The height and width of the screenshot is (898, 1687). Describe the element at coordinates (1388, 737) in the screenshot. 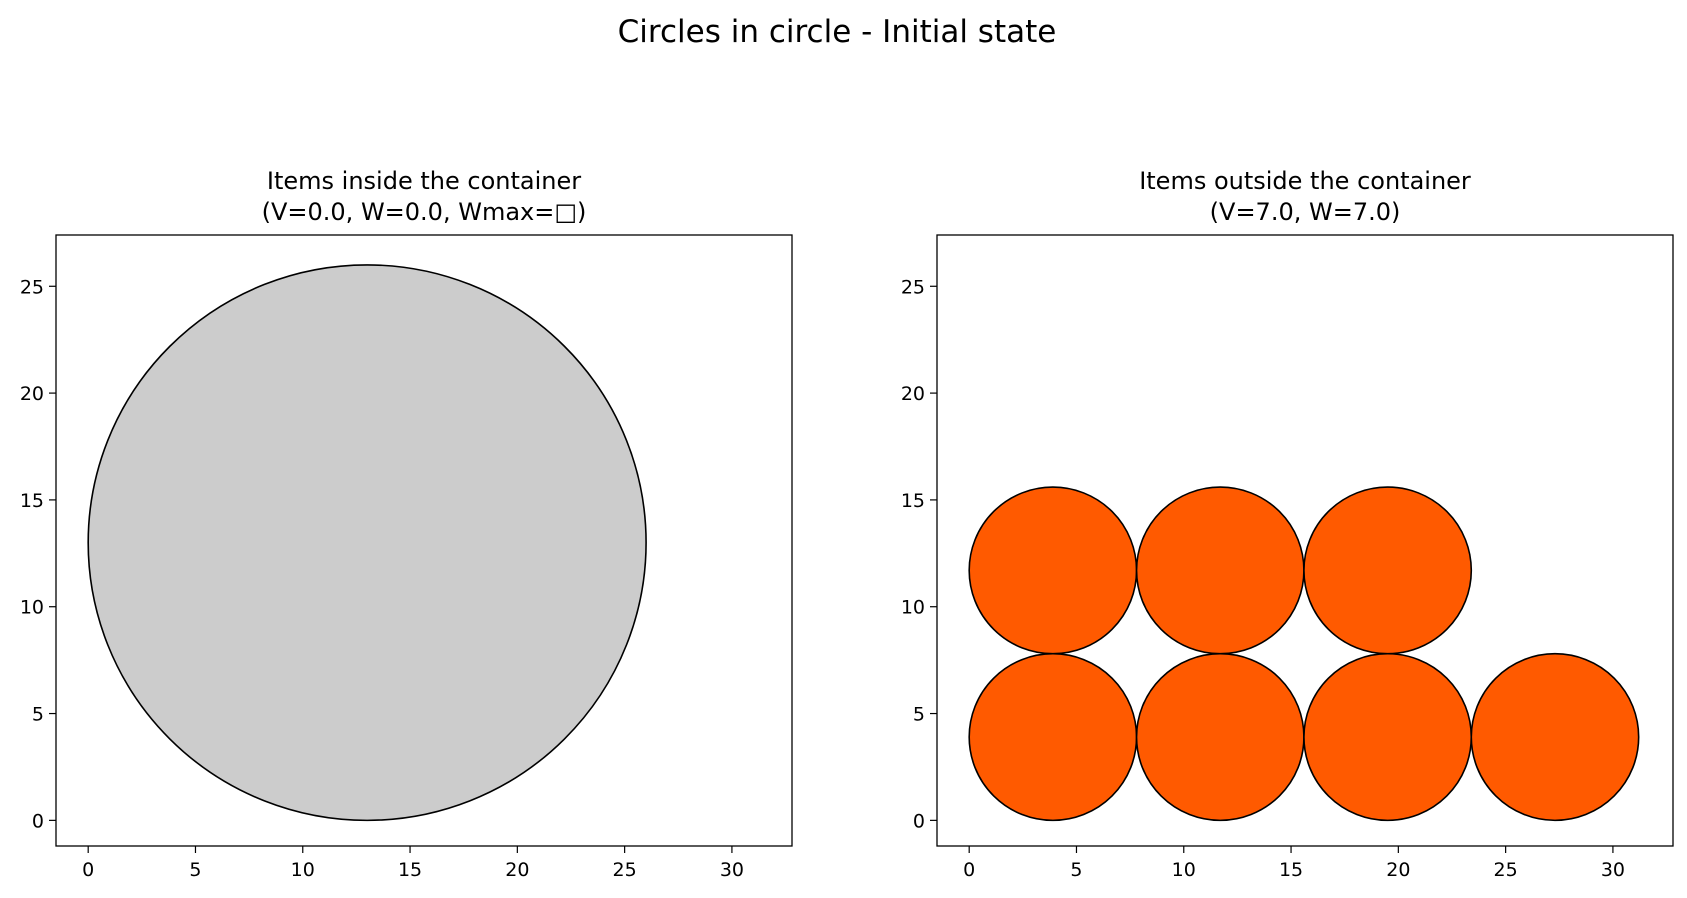

I see `item-3-circle` at that location.